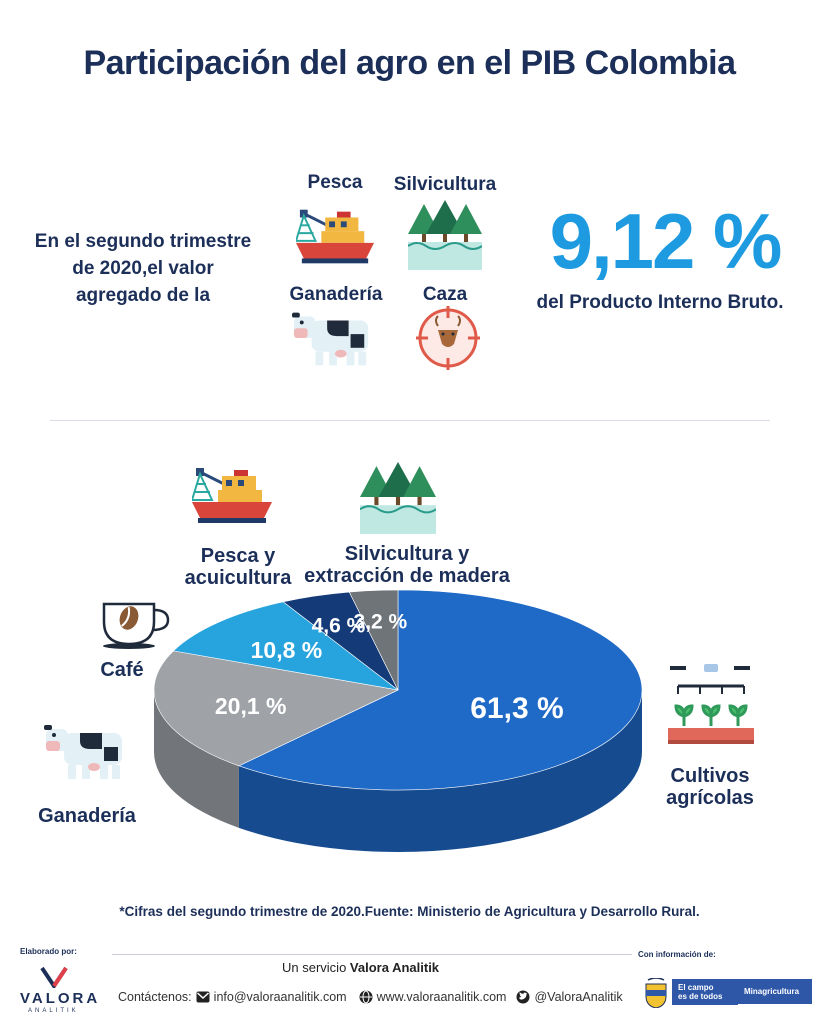 The width and height of the screenshot is (819, 1024). What do you see at coordinates (666, 241) in the screenshot?
I see `pib-share-value: 9,12 %` at bounding box center [666, 241].